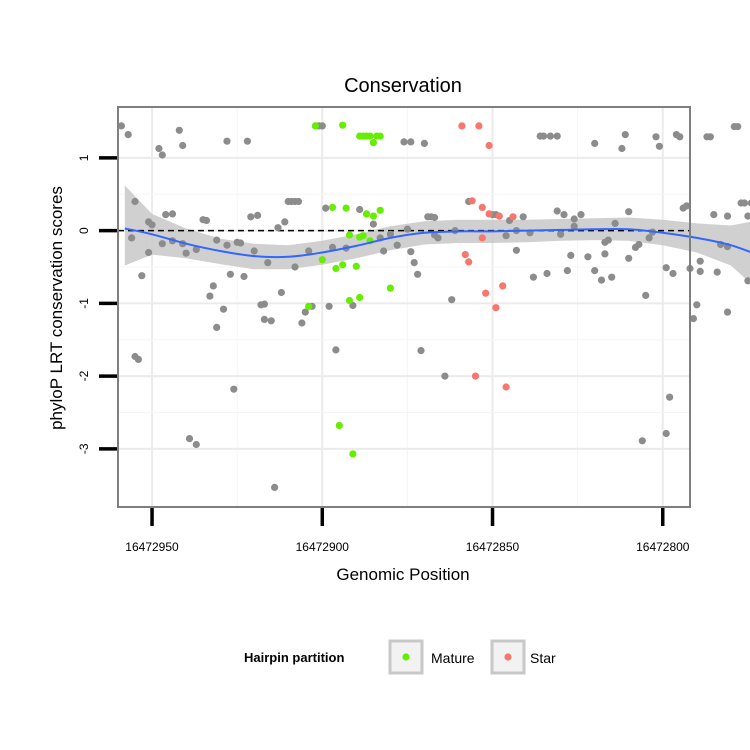 Image resolution: width=750 pixels, height=750 pixels. I want to click on legend-dot-mature, so click(406, 657).